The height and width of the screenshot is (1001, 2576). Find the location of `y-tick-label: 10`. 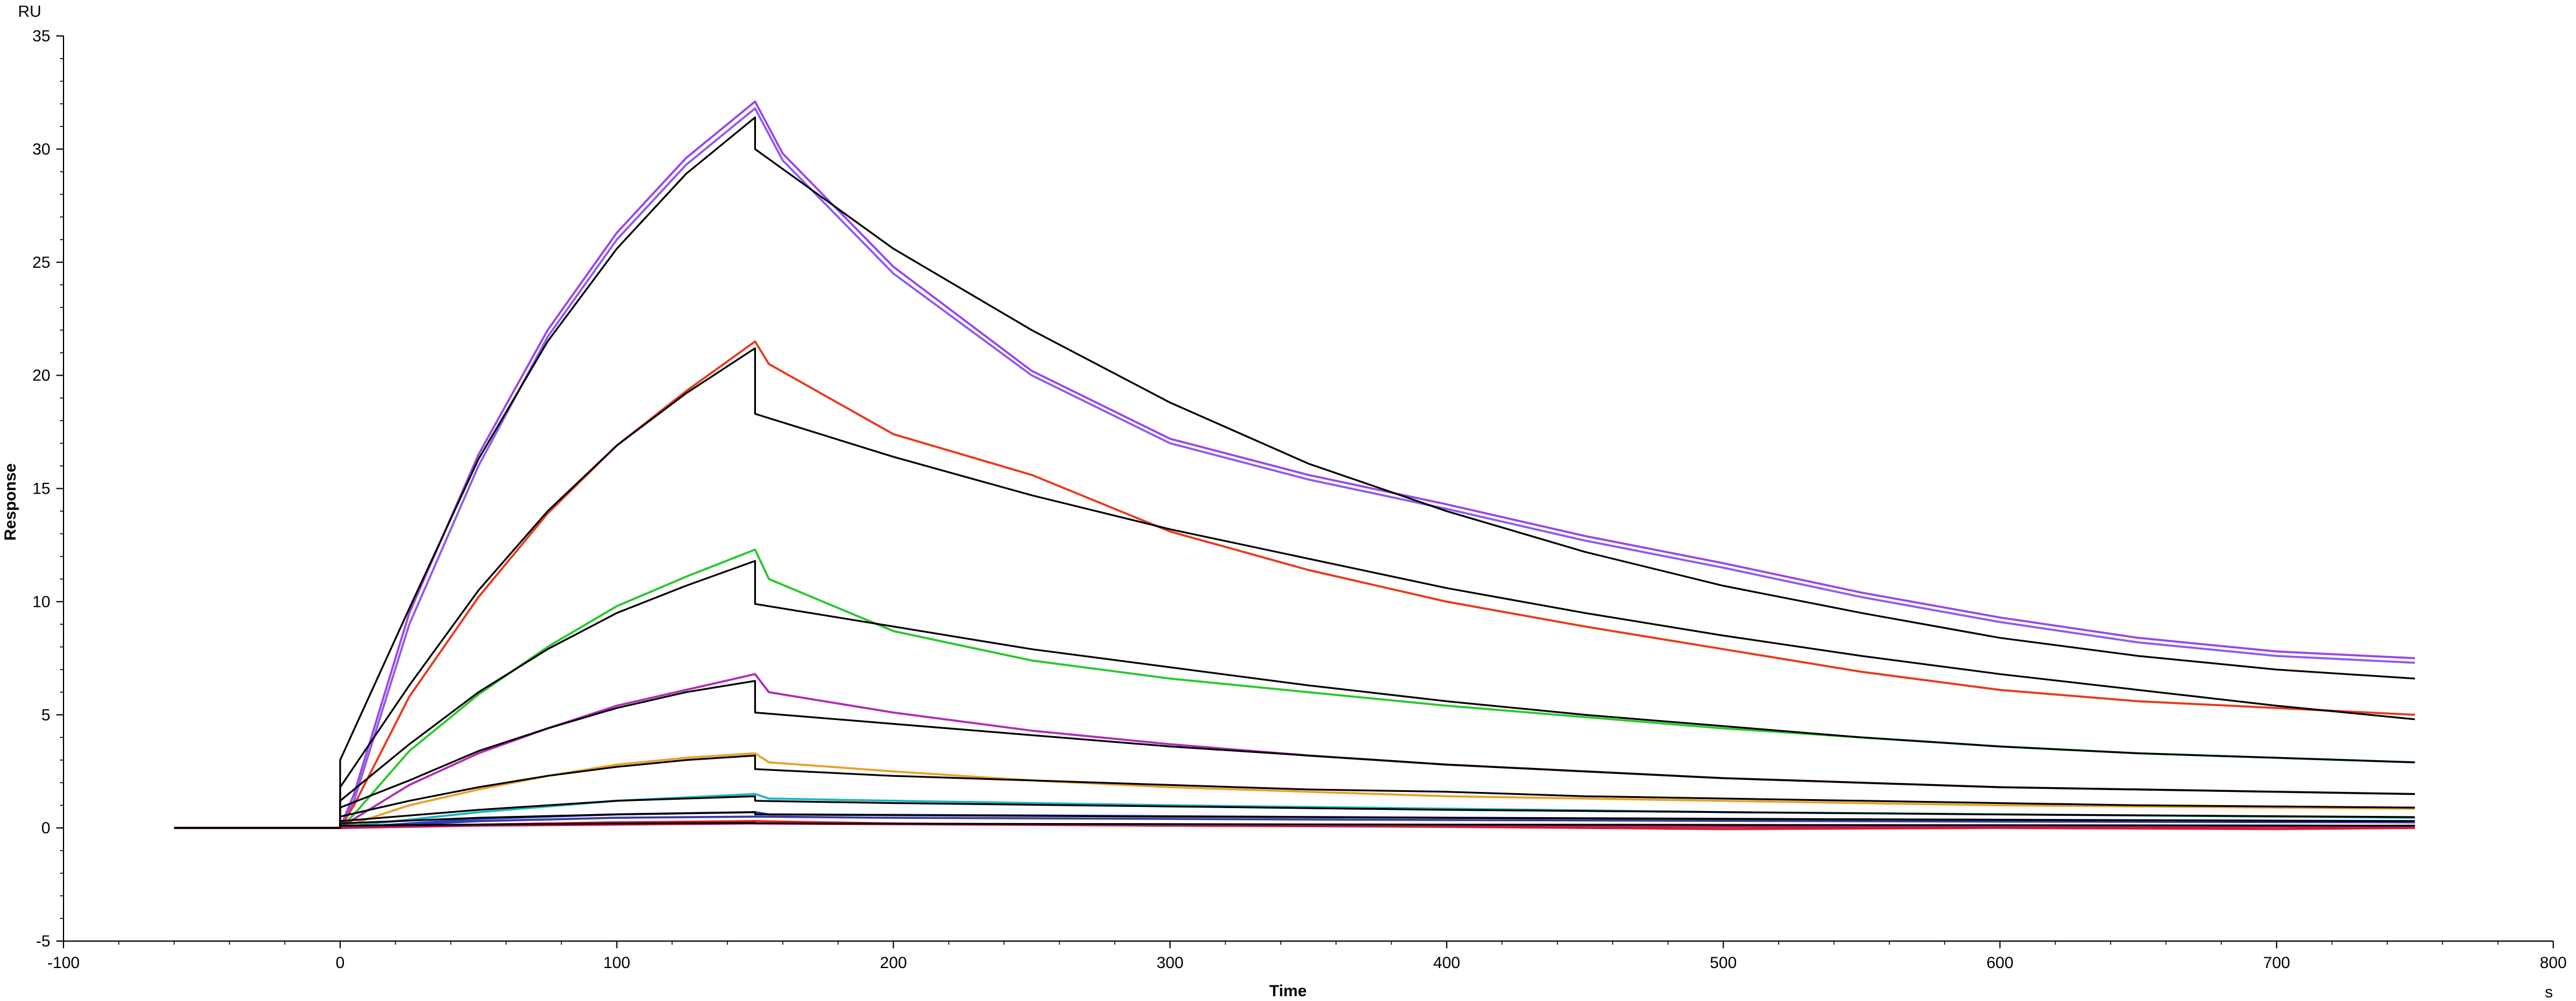

y-tick-label: 10 is located at coordinates (41, 601).